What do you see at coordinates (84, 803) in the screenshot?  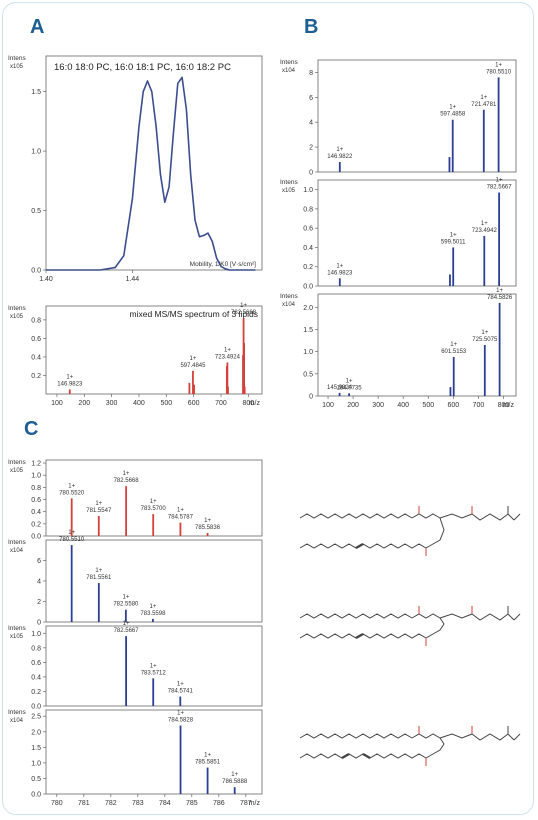 I see `x-tick-label: 781` at bounding box center [84, 803].